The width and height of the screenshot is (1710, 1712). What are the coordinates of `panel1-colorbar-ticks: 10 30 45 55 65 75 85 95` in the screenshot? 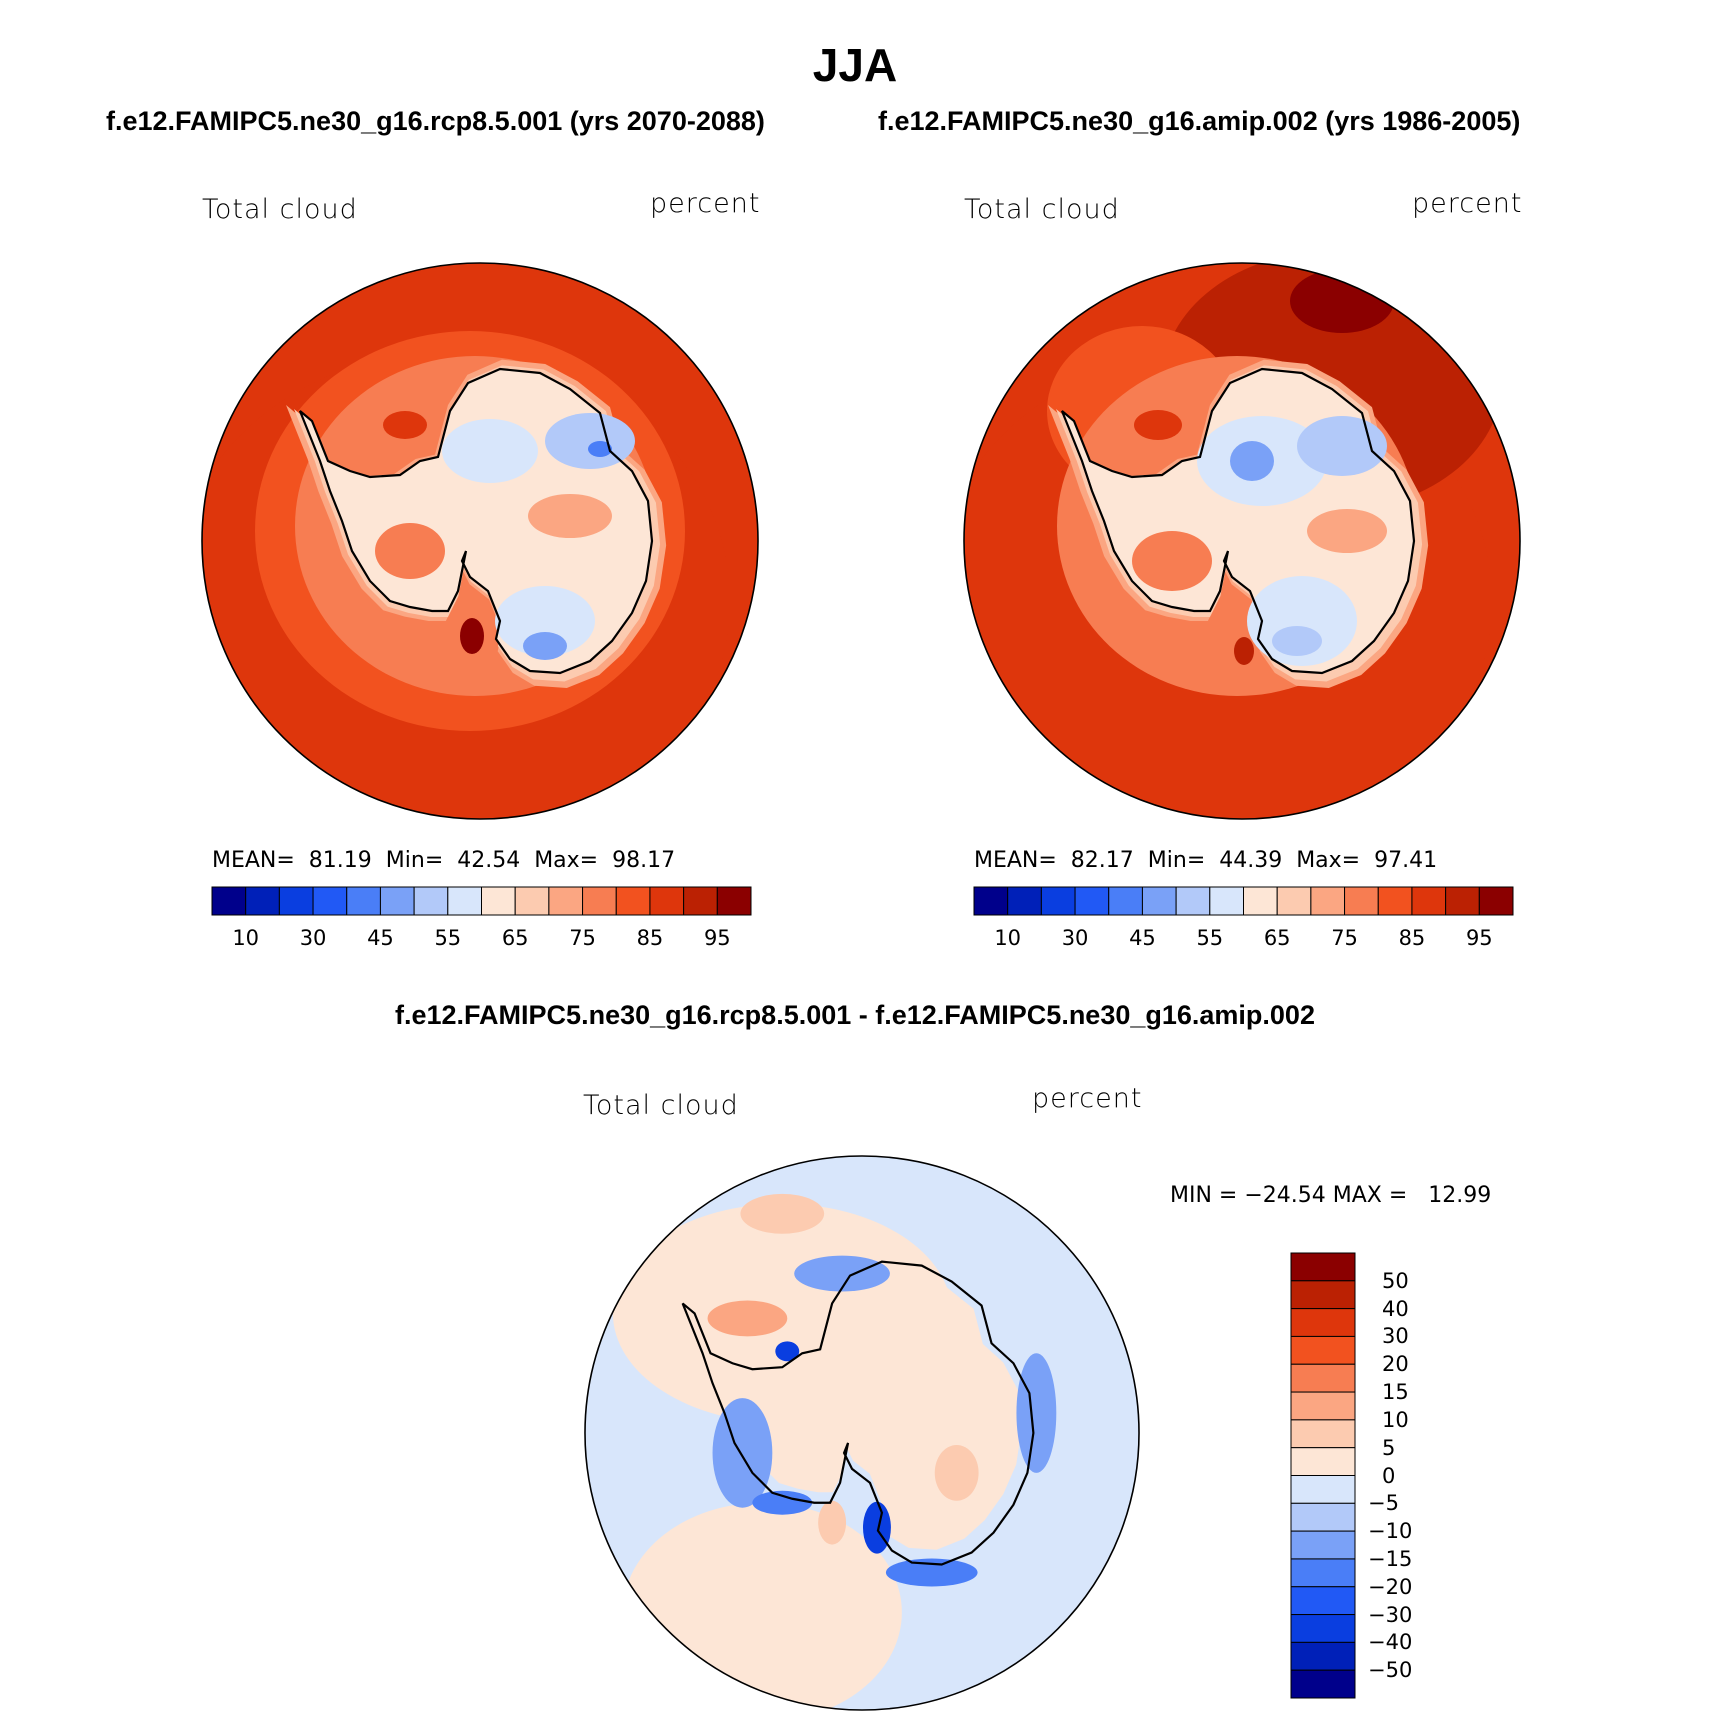 It's located at (481, 941).